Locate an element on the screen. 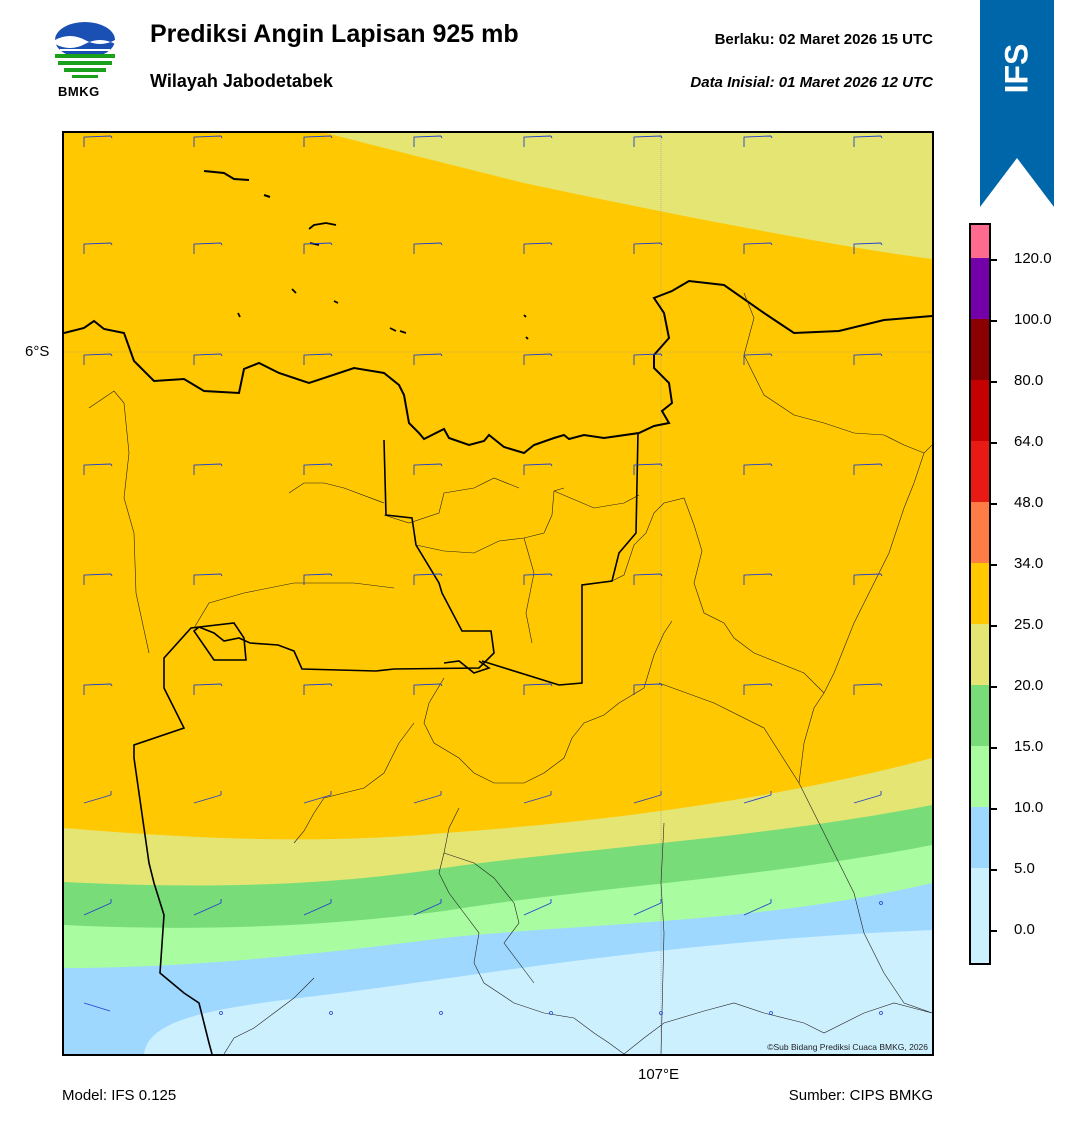 Image resolution: width=1081 pixels, height=1128 pixels. map-subtitle: Wilayah Jabodetabek is located at coordinates (241, 81).